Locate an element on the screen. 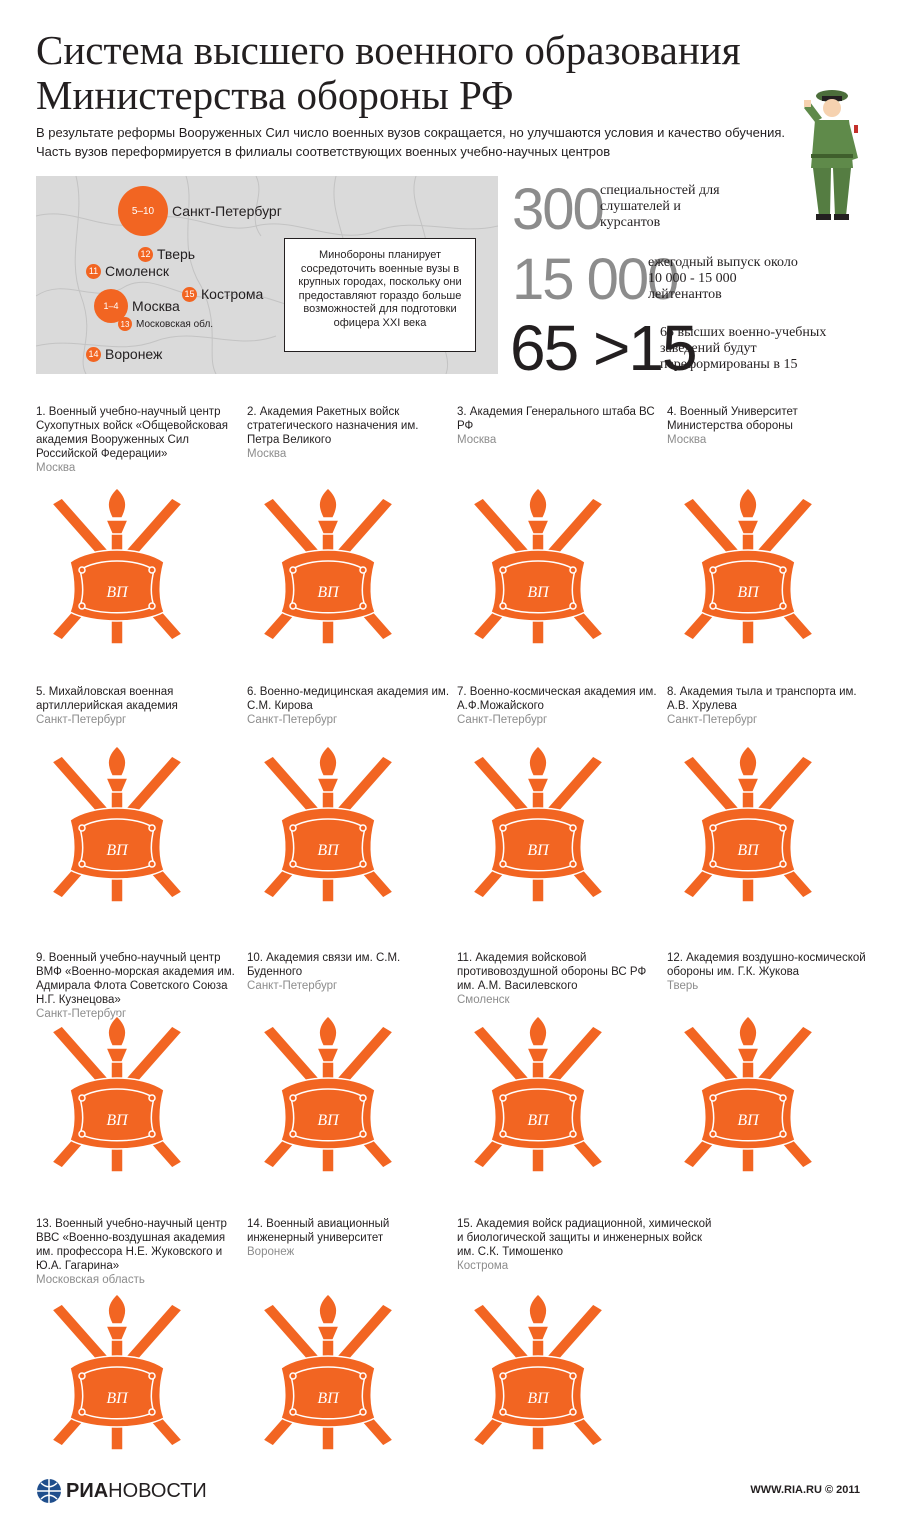  logo-text-a: РИА is located at coordinates (87, 1490).